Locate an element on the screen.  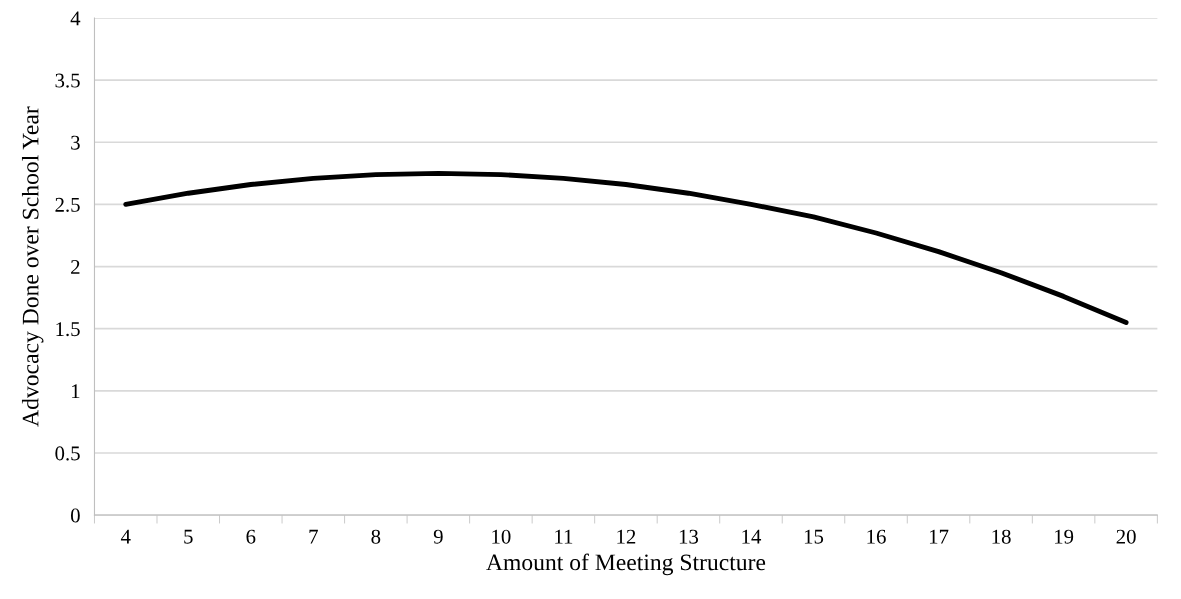
x-tick-label: 8 is located at coordinates (376, 536).